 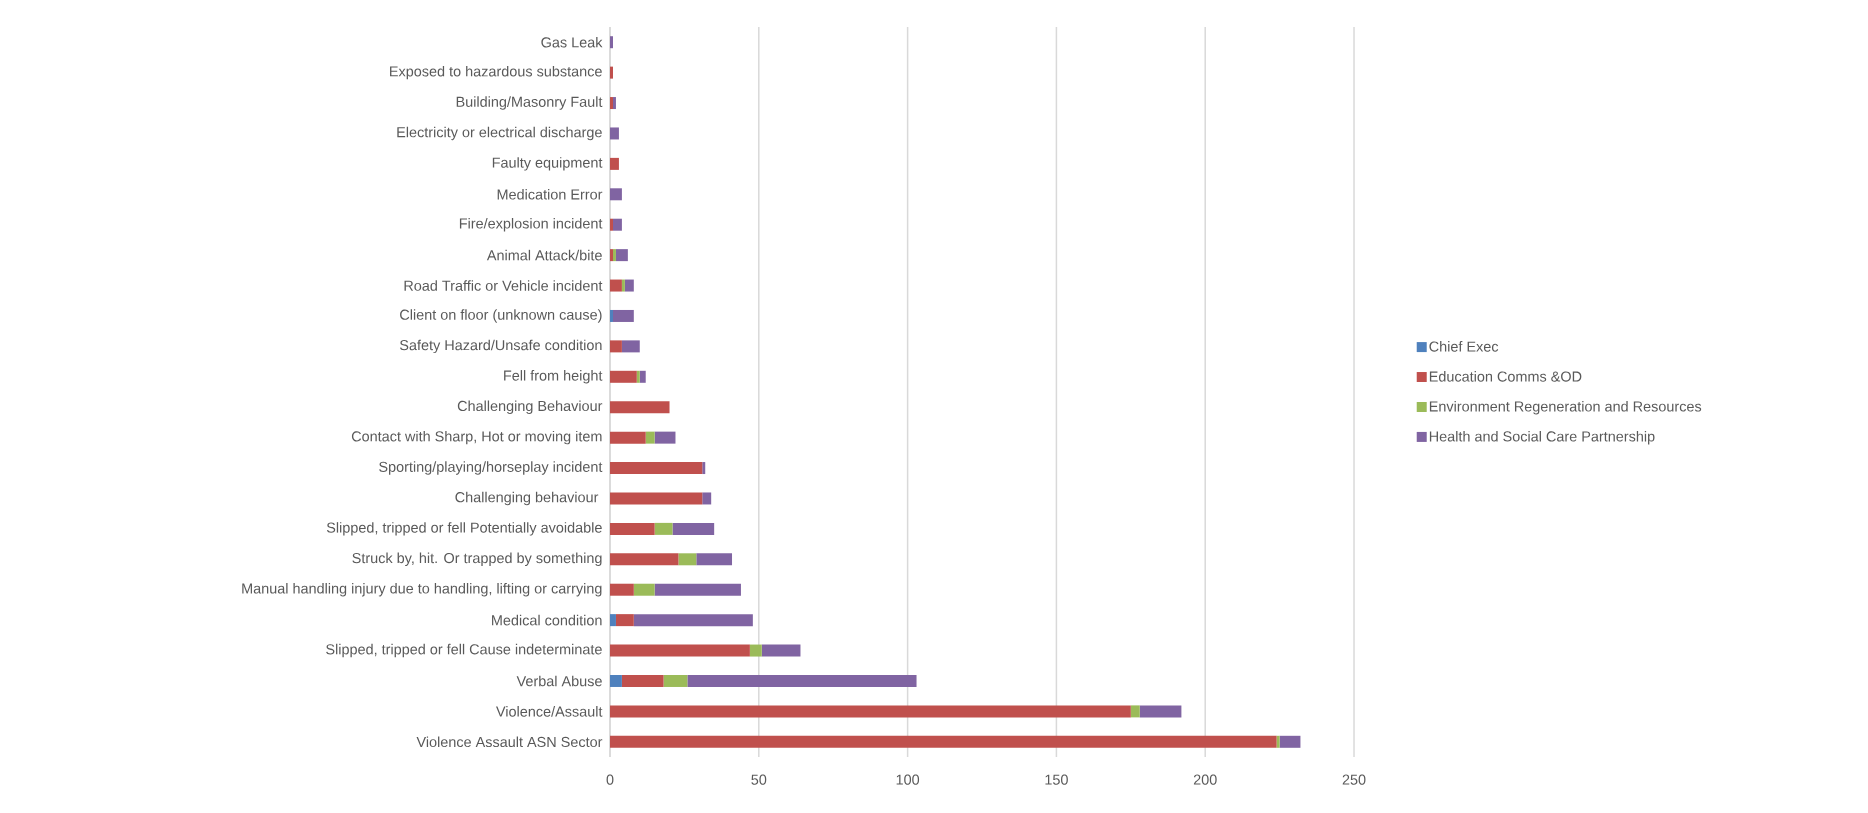 I want to click on y-tick-label: Slipped, tripped or fell Cause indeterminate, so click(x=464, y=650).